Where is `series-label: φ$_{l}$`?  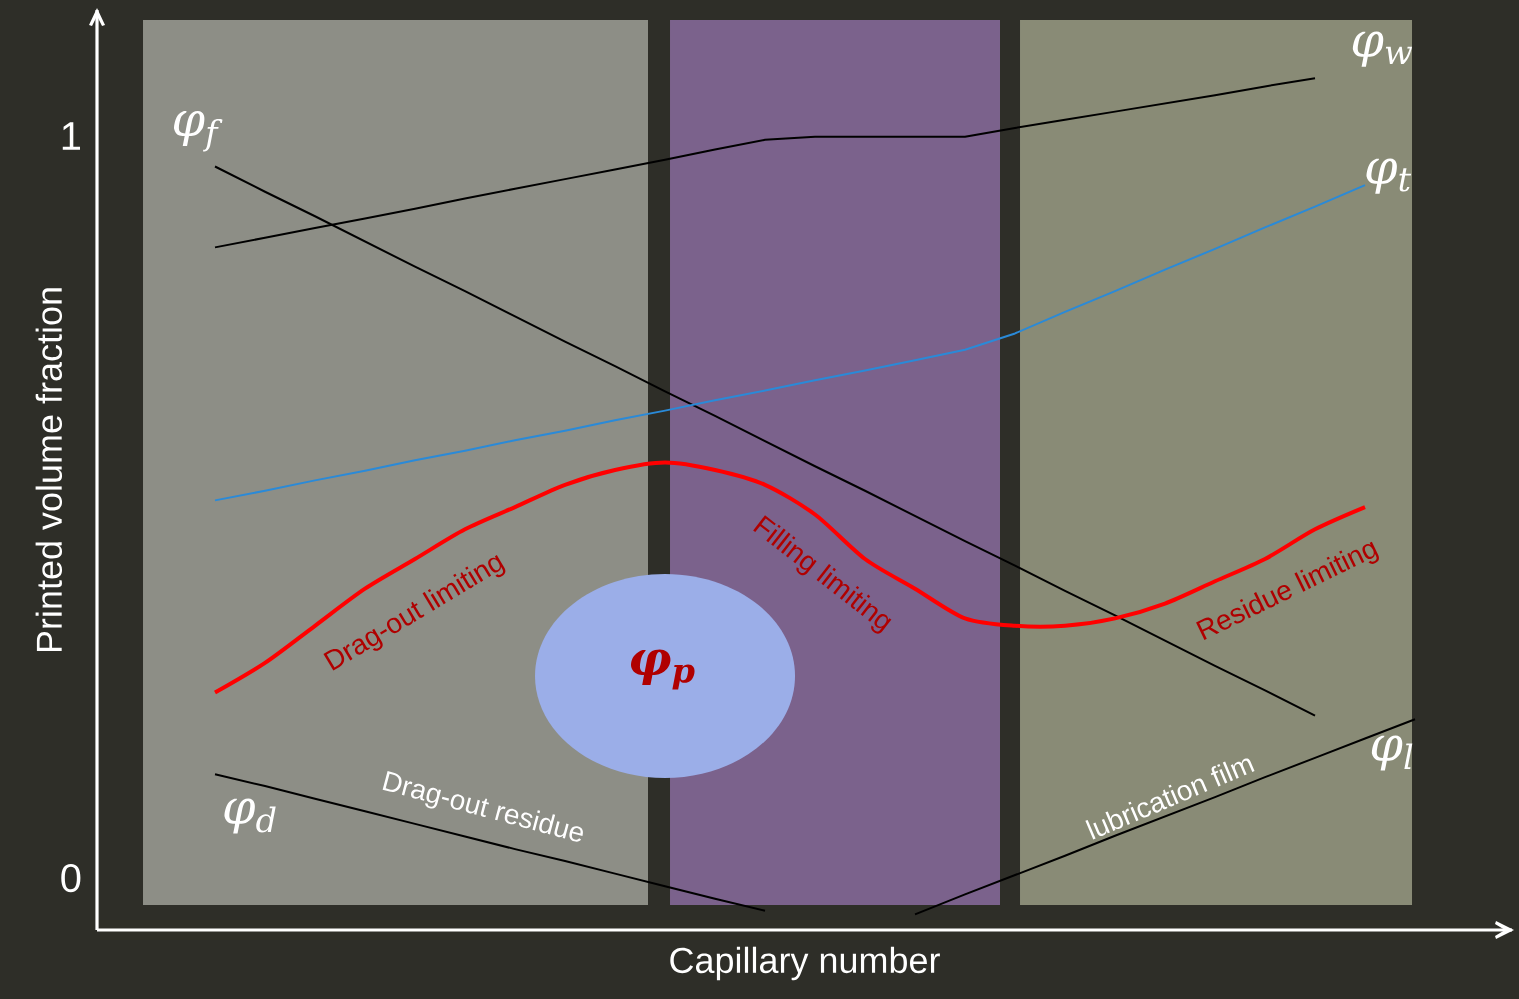 series-label: φ$_{l}$ is located at coordinates (1392, 753).